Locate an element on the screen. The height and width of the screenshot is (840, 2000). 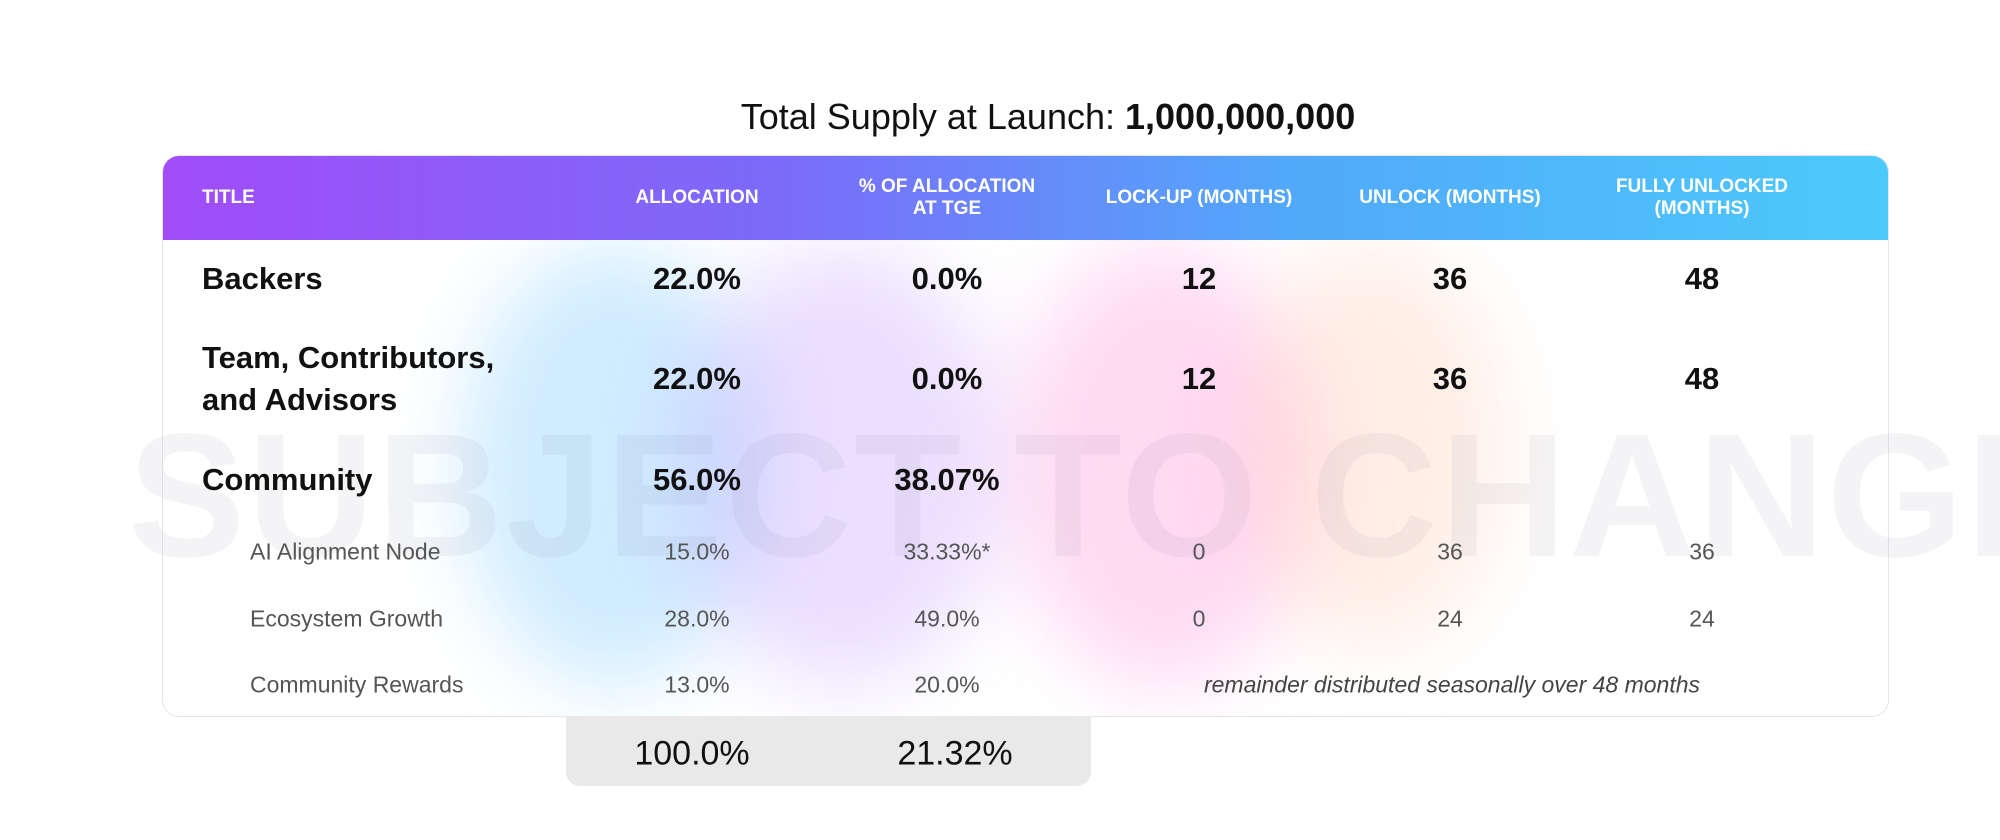
allocation-cell: 56.0% is located at coordinates (697, 479).